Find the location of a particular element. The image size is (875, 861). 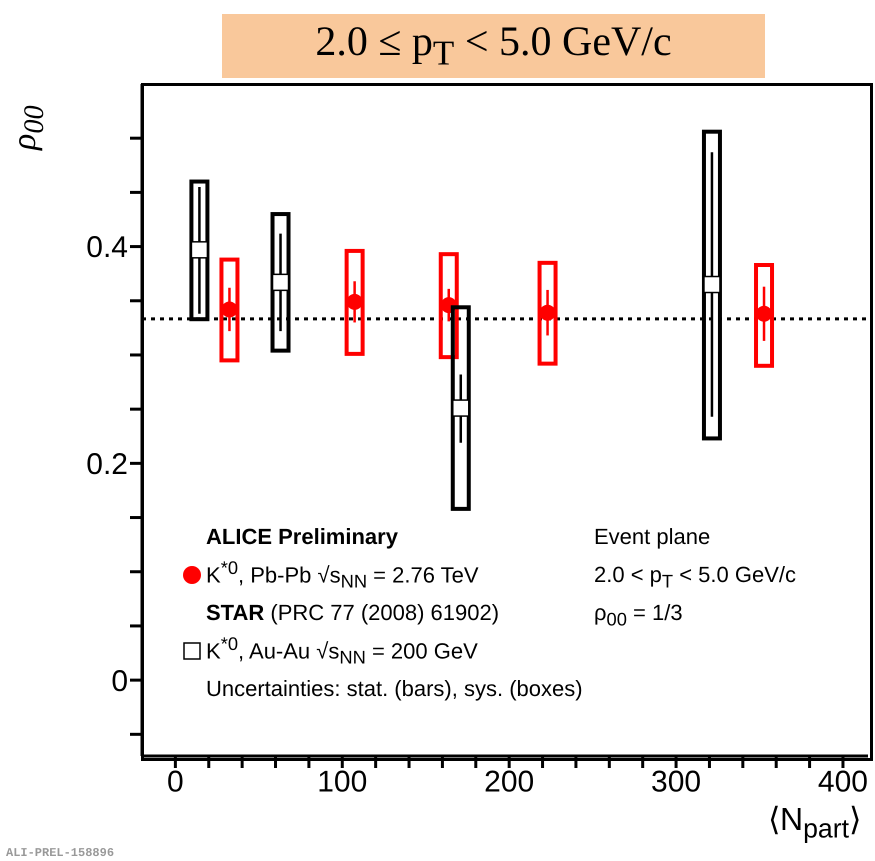

y-tick-label: 0 is located at coordinates (119, 681).